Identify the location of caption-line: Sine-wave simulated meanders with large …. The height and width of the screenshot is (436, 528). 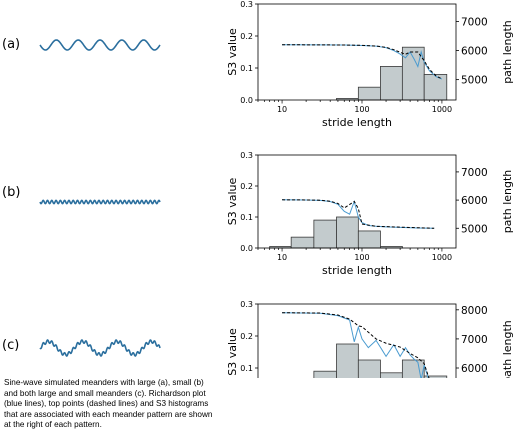
(104, 382).